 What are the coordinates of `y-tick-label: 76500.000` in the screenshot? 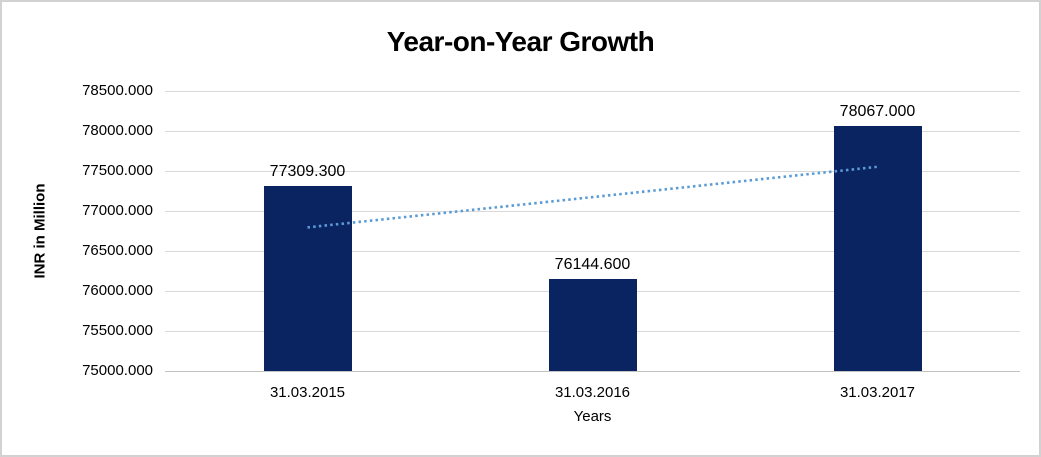 It's located at (117, 250).